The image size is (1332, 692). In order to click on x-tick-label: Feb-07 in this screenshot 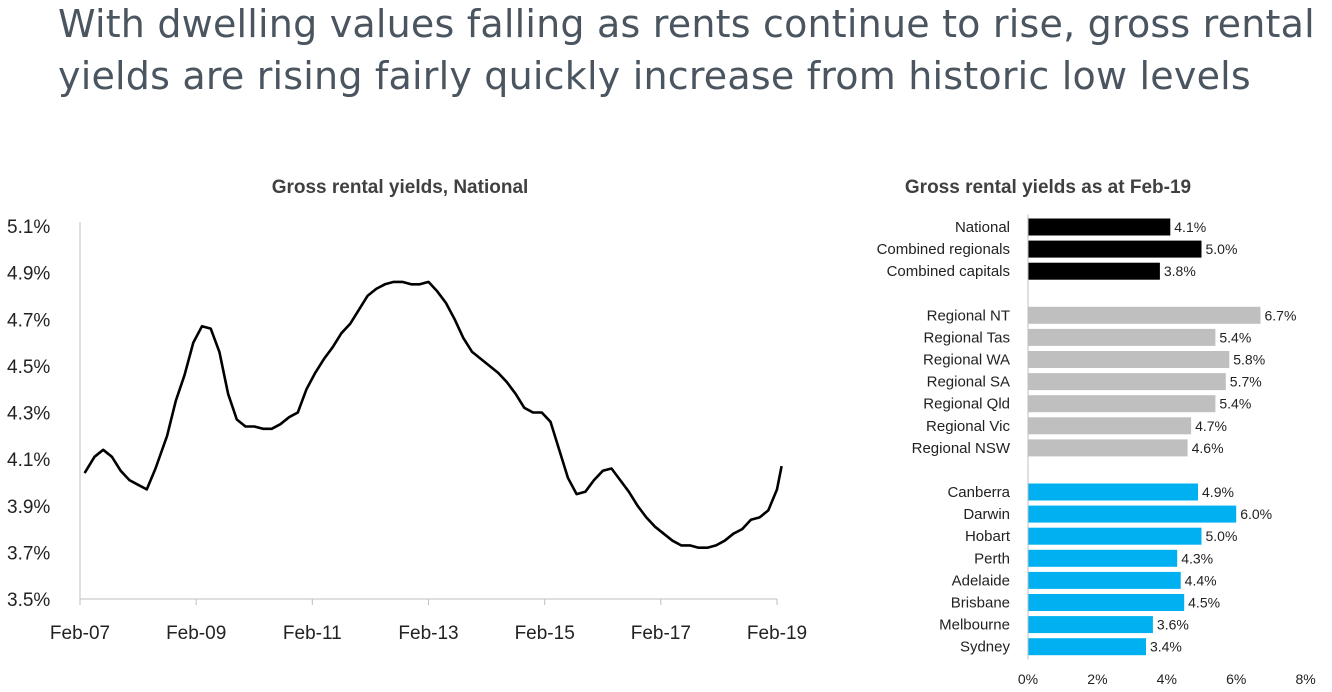, I will do `click(80, 633)`.